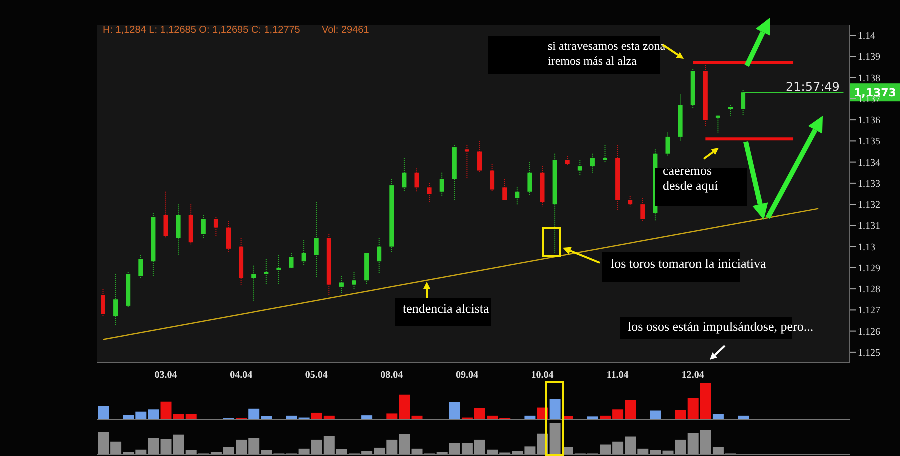 Image resolution: width=900 pixels, height=456 pixels. Describe the element at coordinates (869, 58) in the screenshot. I see `y-tick-label: 1.139` at that location.